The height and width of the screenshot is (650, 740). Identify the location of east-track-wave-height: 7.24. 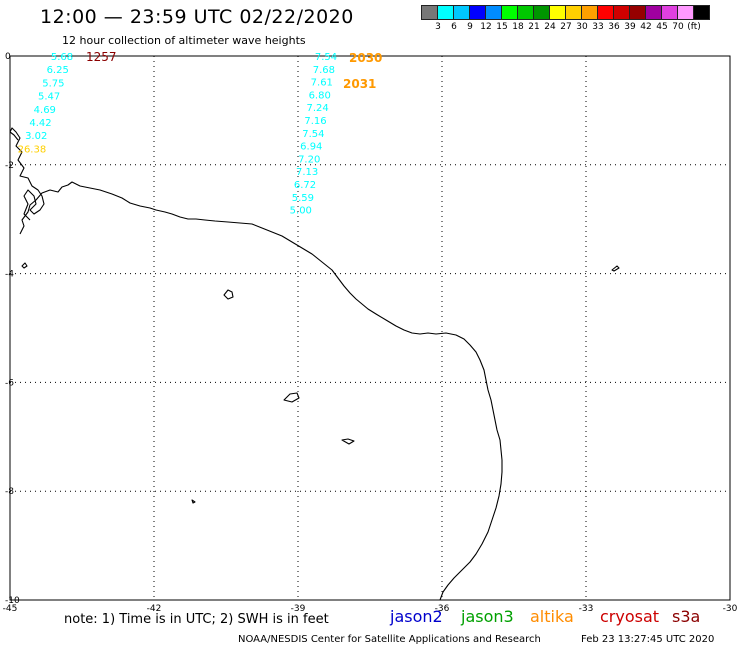
(317, 108).